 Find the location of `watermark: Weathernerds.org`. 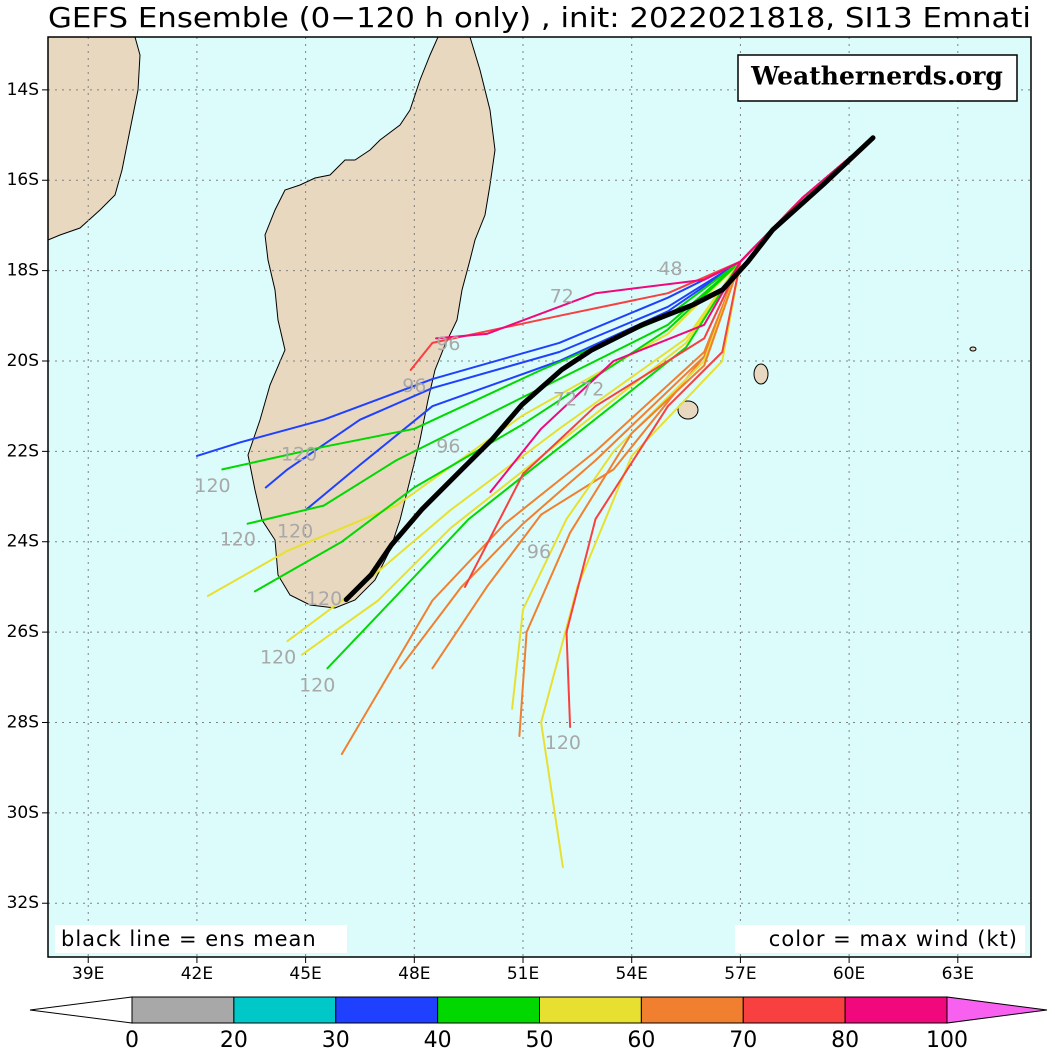

watermark: Weathernerds.org is located at coordinates (876, 76).